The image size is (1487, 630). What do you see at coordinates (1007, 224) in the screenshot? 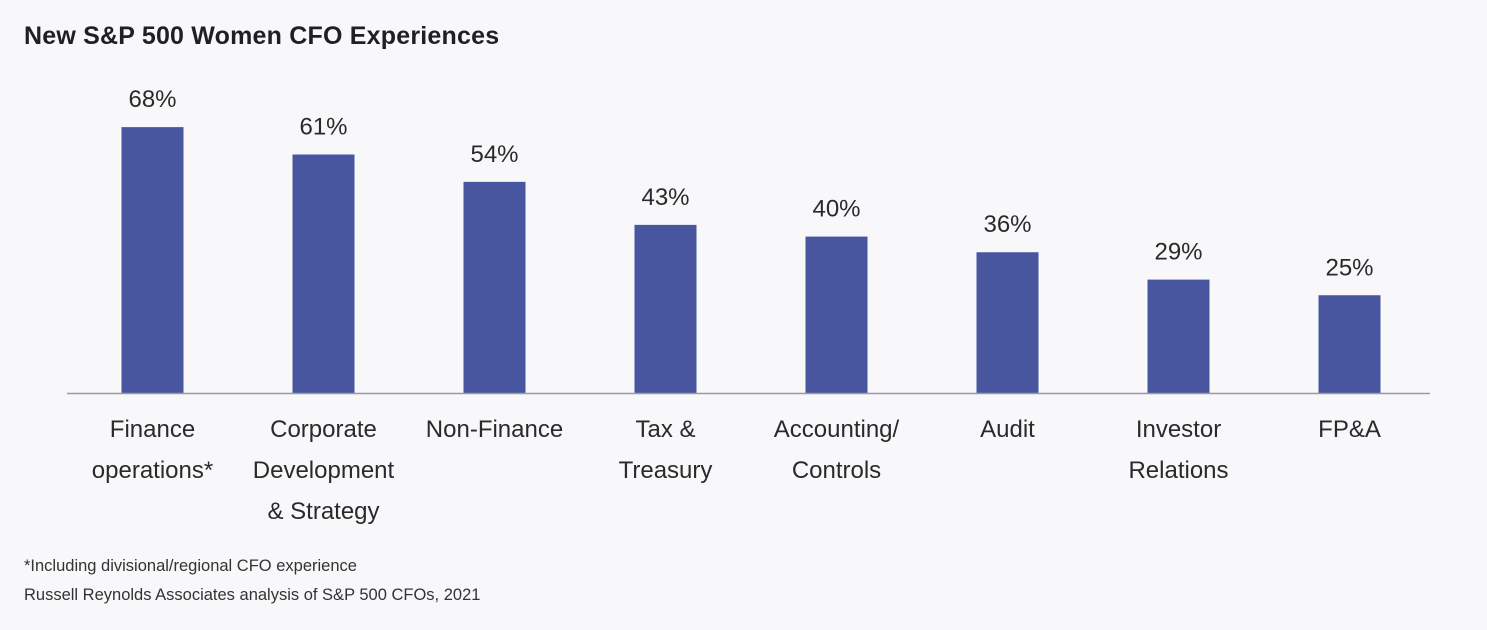
I see `value-label: 36%` at bounding box center [1007, 224].